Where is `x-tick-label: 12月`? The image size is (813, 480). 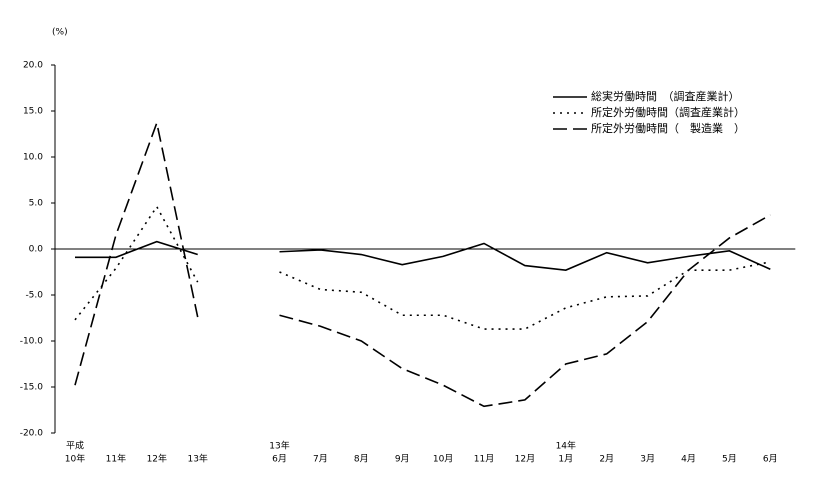 x-tick-label: 12月 is located at coordinates (525, 459).